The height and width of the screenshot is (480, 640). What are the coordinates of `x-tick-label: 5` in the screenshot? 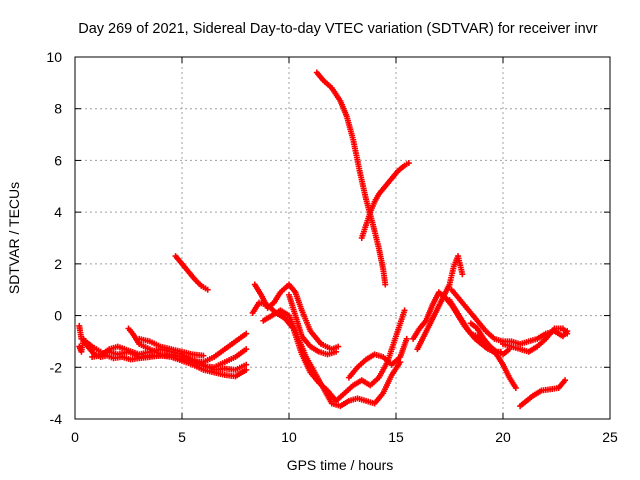 It's located at (182, 437).